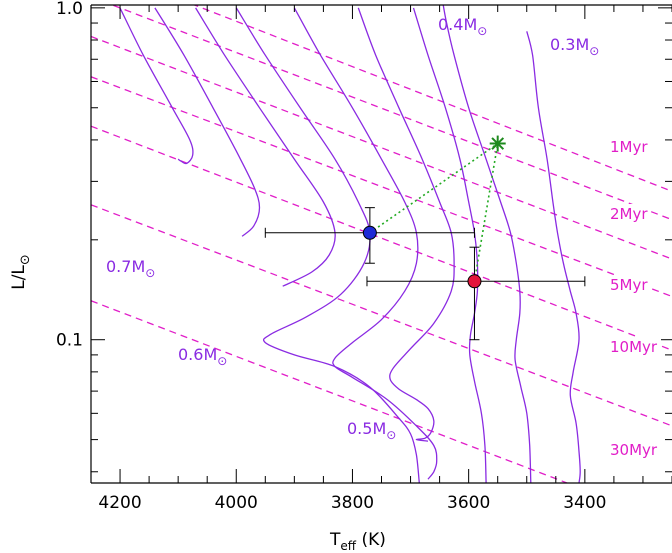 This screenshot has width=672, height=553. I want to click on mass-label-2: 0.5M⊙, so click(371, 430).